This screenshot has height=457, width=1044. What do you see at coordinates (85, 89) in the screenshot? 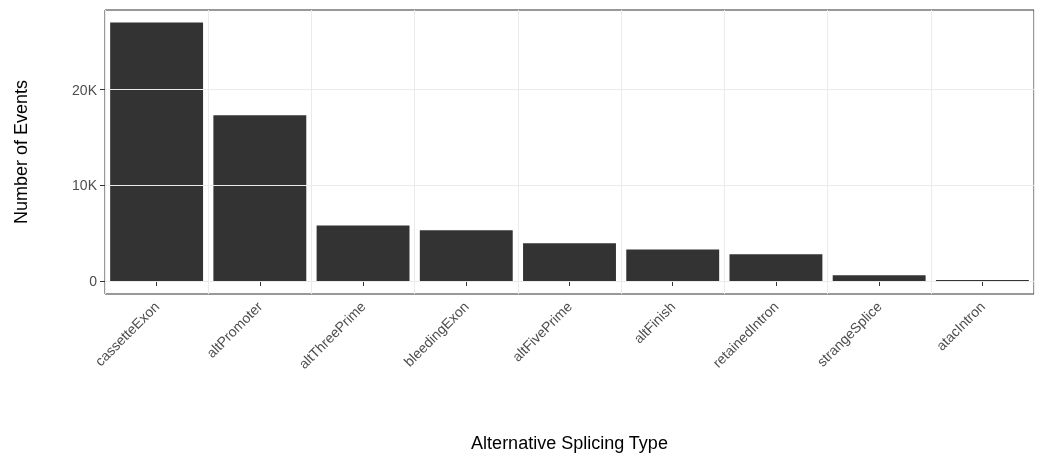
I see `y-tick-label: 20K` at bounding box center [85, 89].